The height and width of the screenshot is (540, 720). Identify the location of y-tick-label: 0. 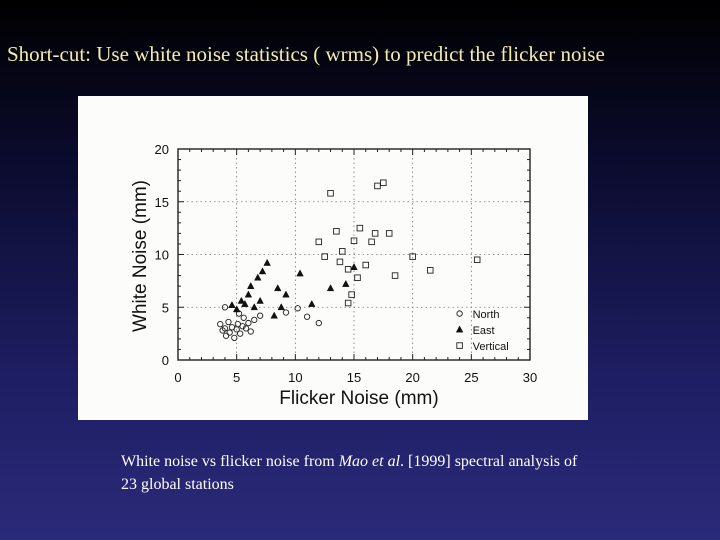
(165, 360).